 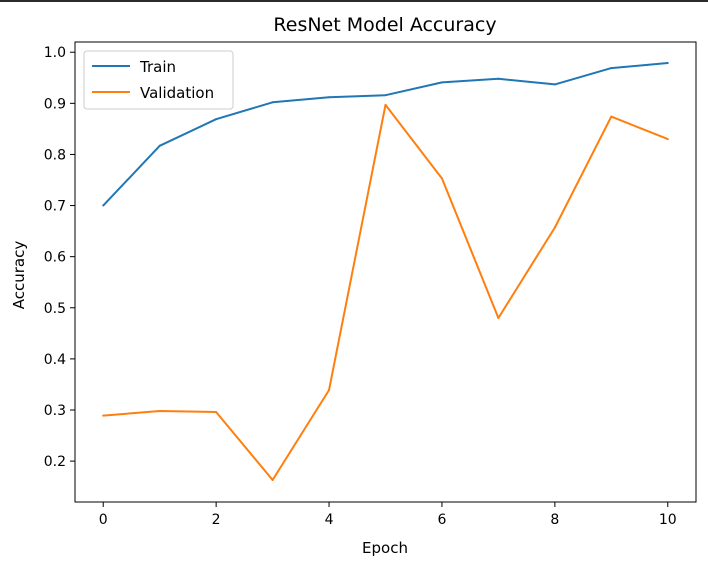 What do you see at coordinates (55, 258) in the screenshot?
I see `y-tick-label: 0.6` at bounding box center [55, 258].